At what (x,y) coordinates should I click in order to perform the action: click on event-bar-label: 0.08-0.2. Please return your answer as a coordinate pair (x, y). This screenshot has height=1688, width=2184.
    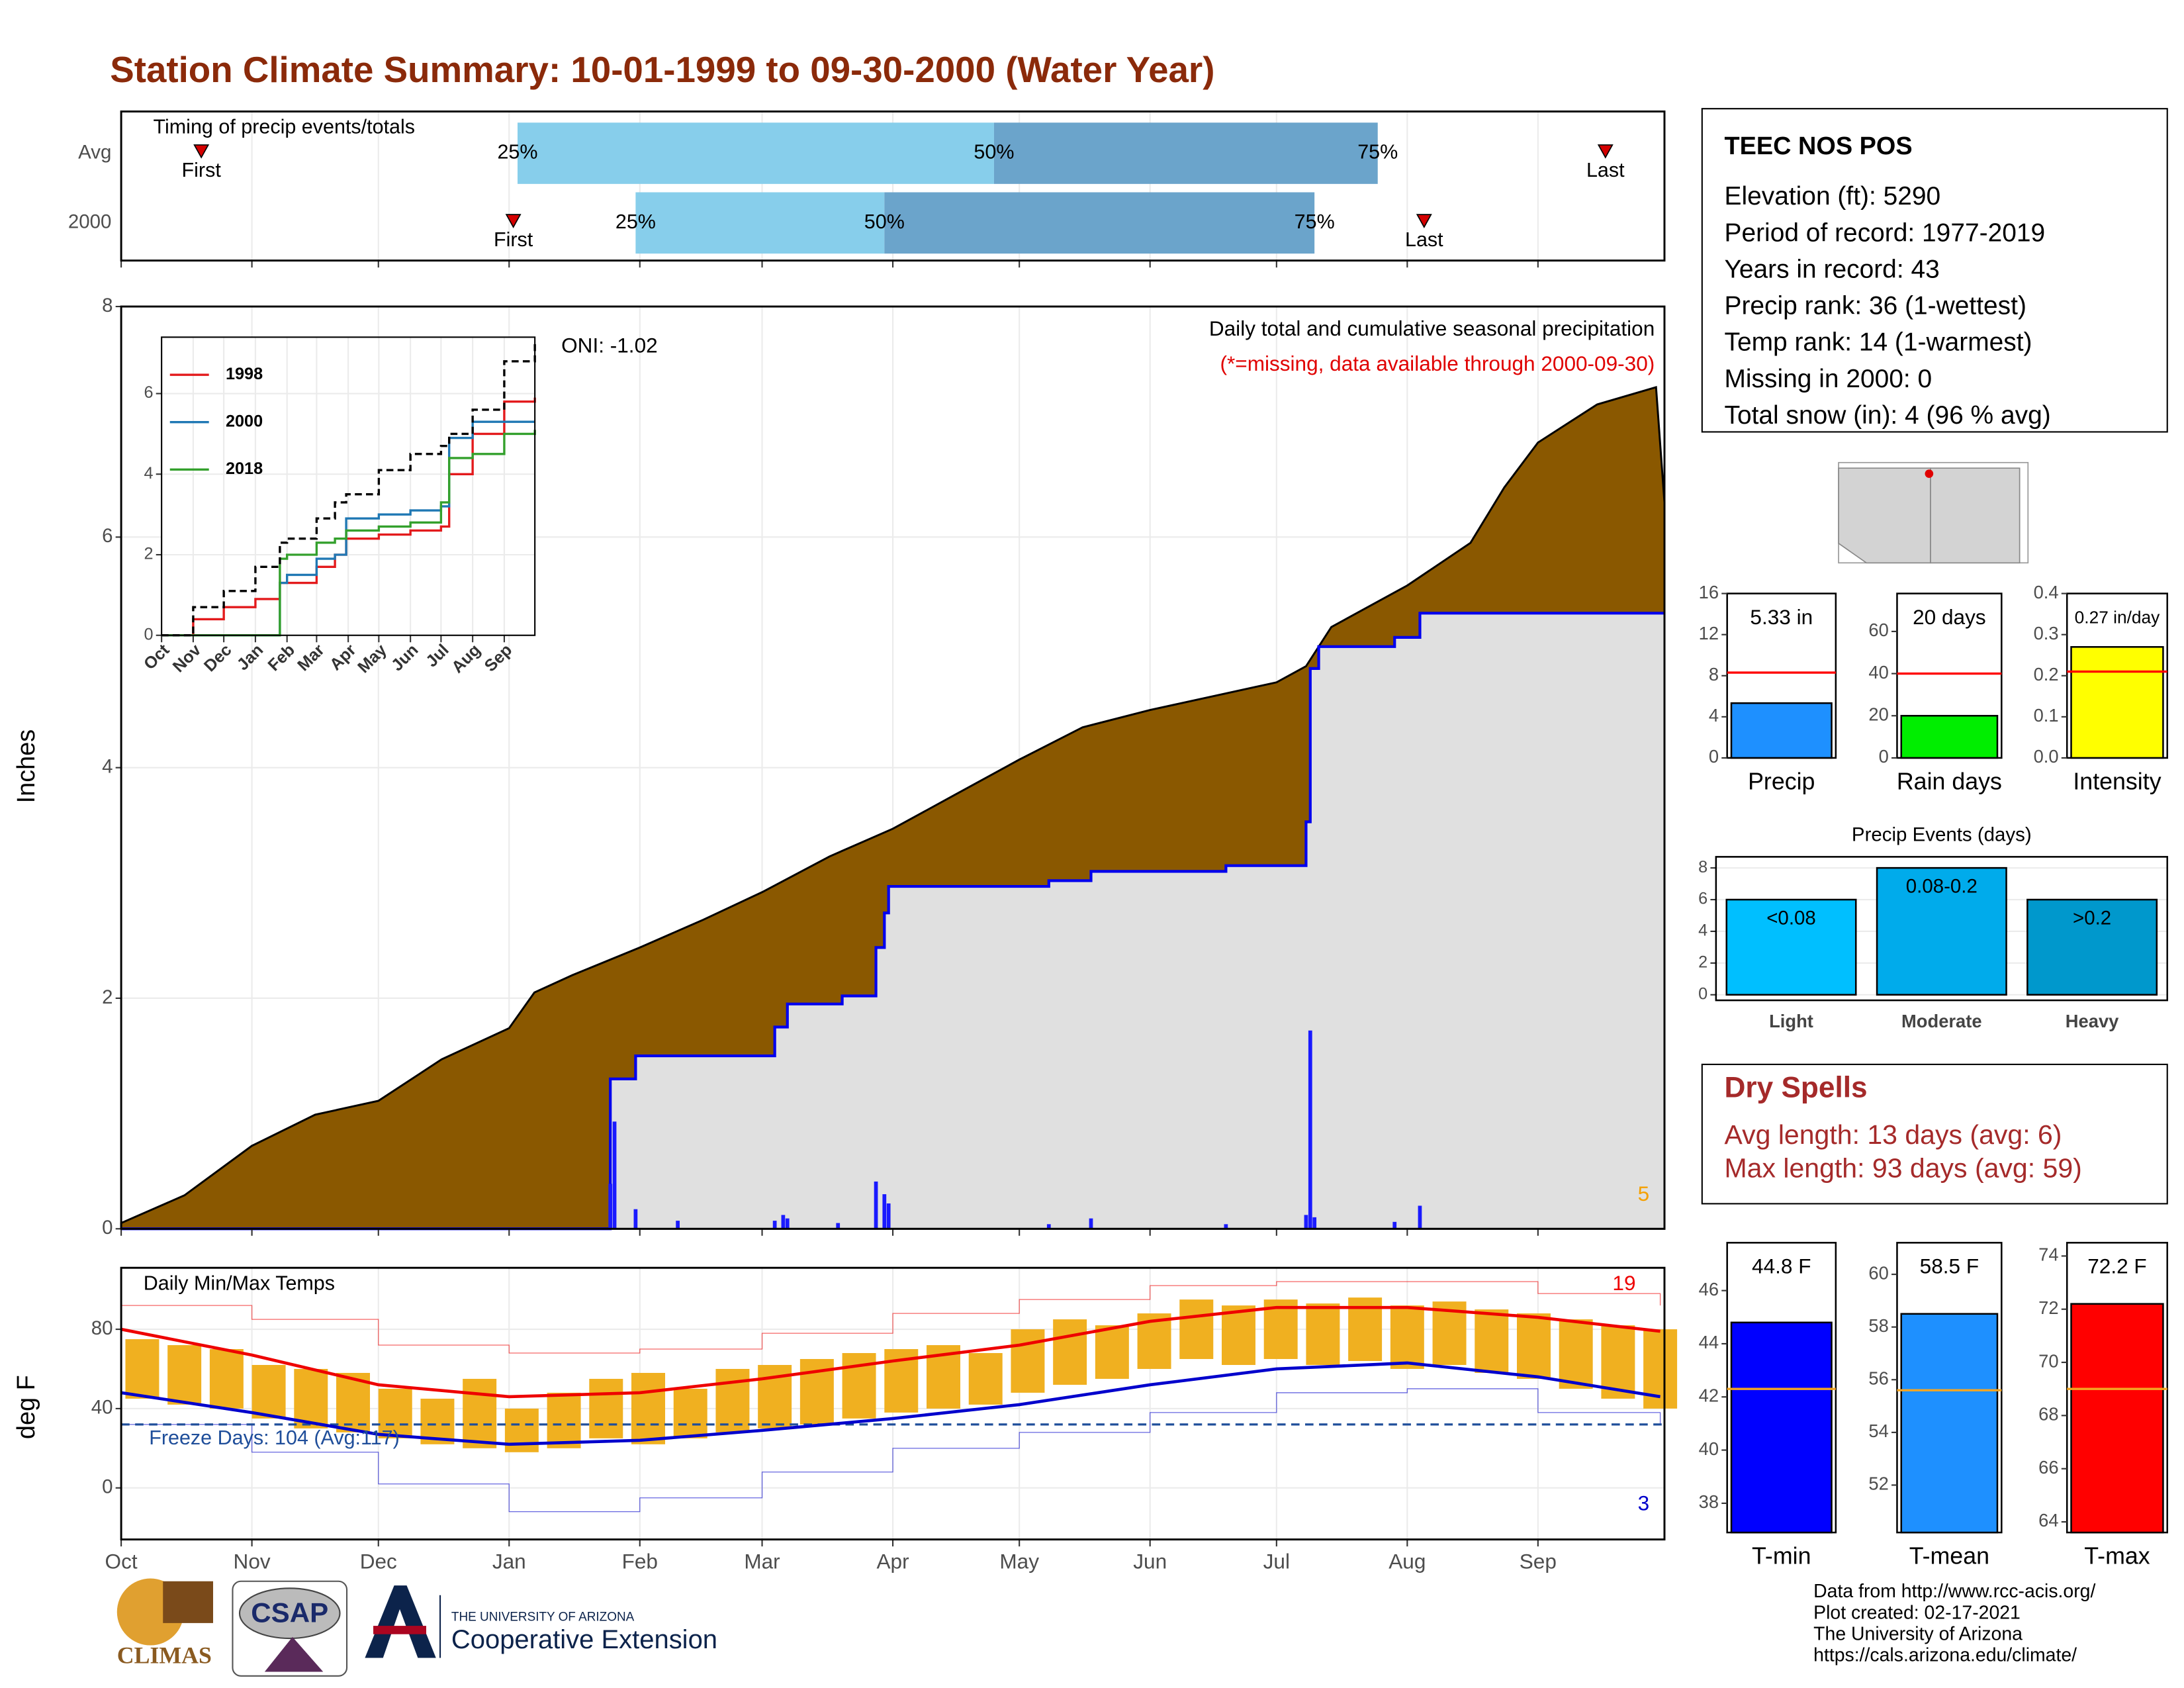
    Looking at the image, I should click on (1942, 886).